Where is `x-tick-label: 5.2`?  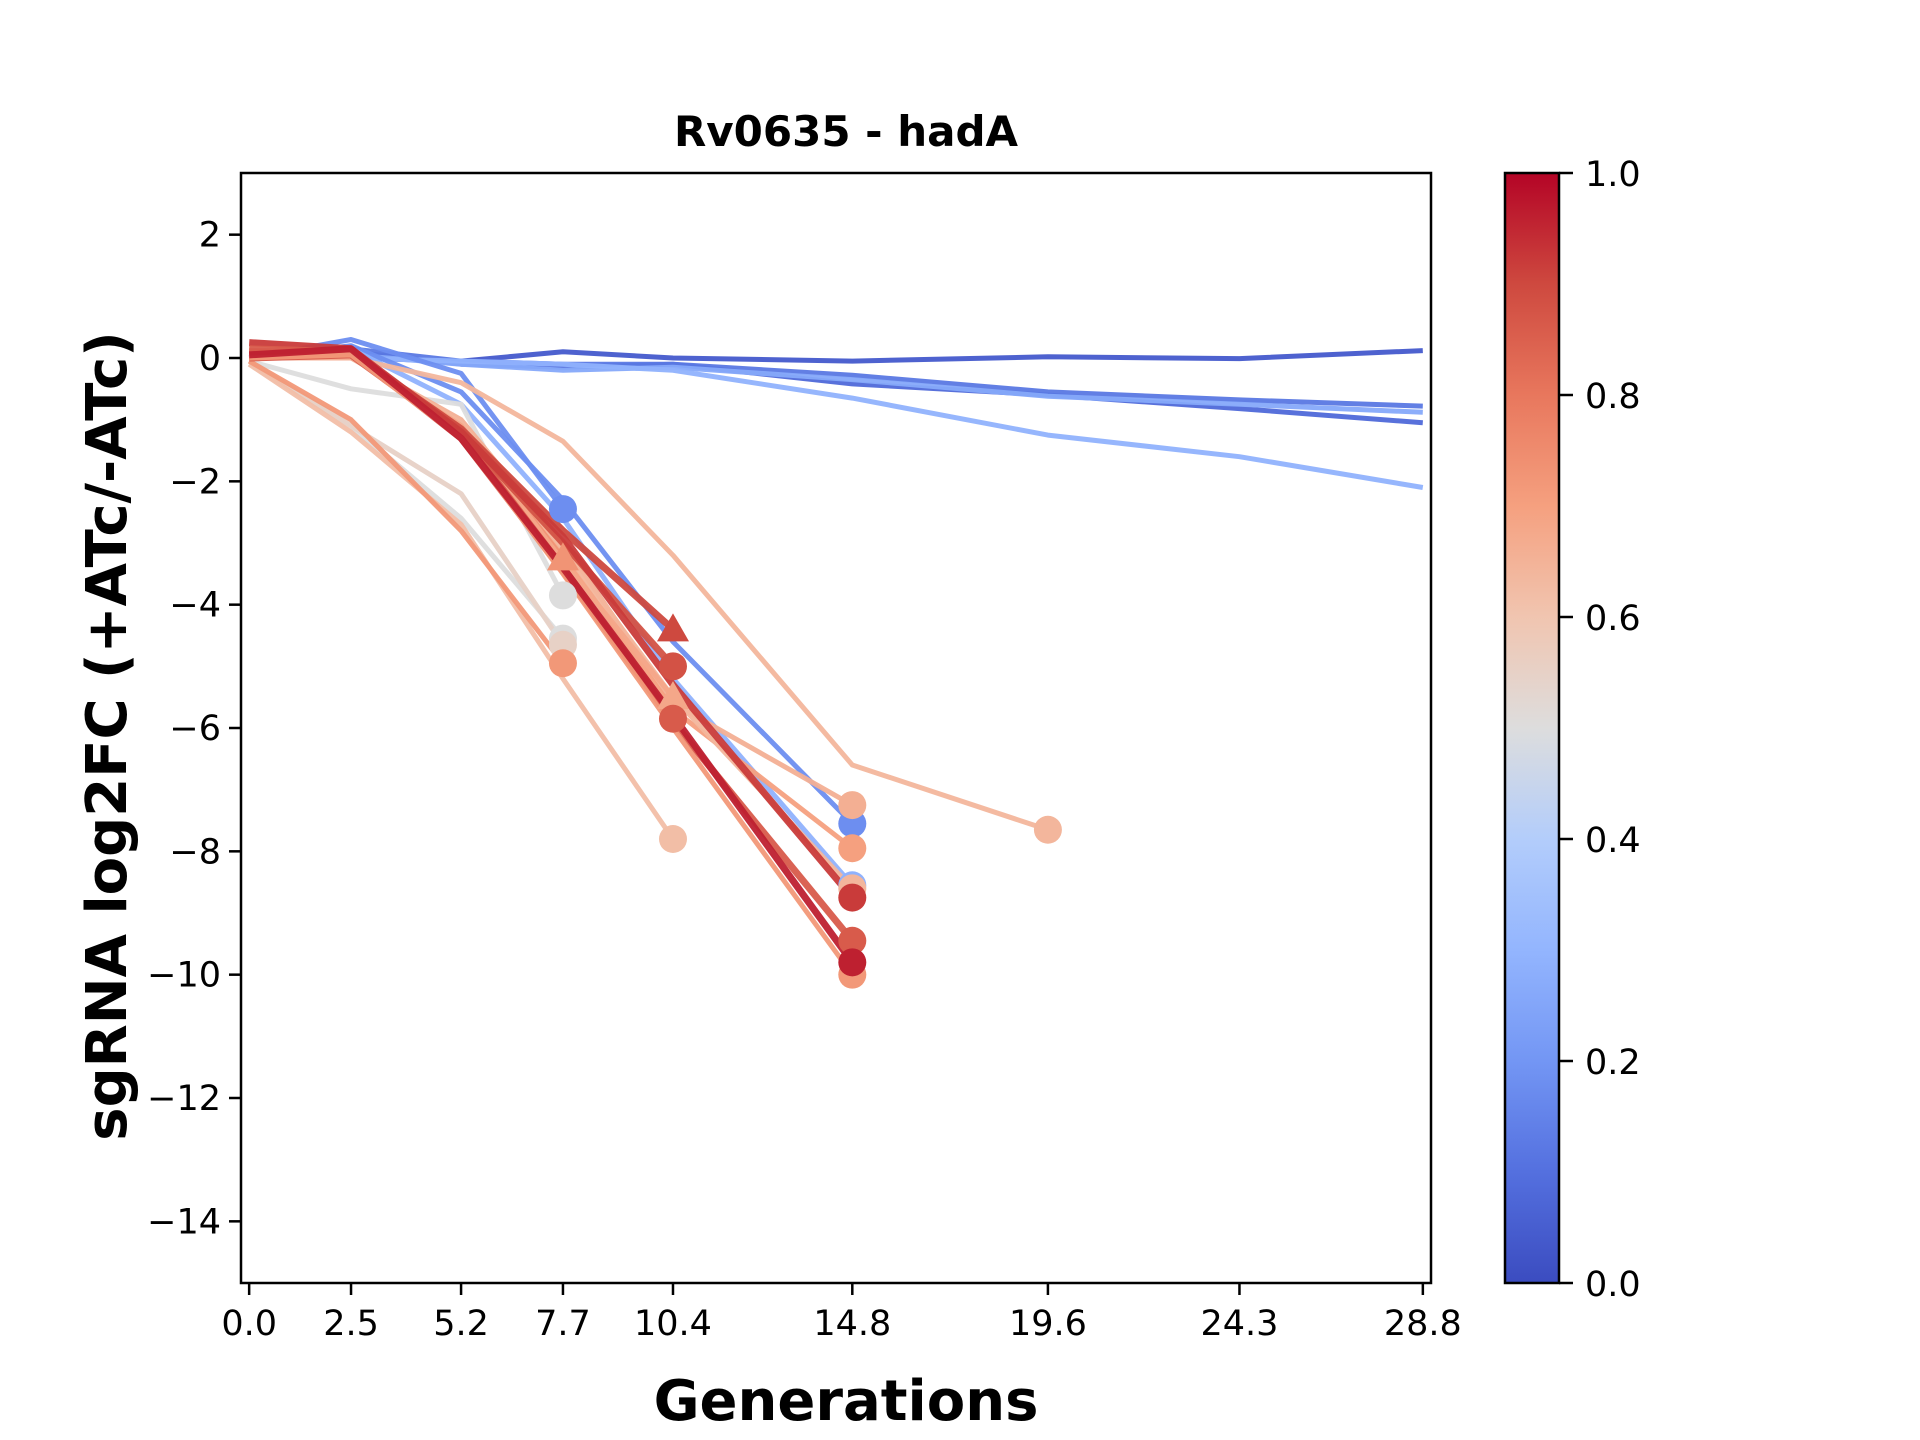
x-tick-label: 5.2 is located at coordinates (461, 1324).